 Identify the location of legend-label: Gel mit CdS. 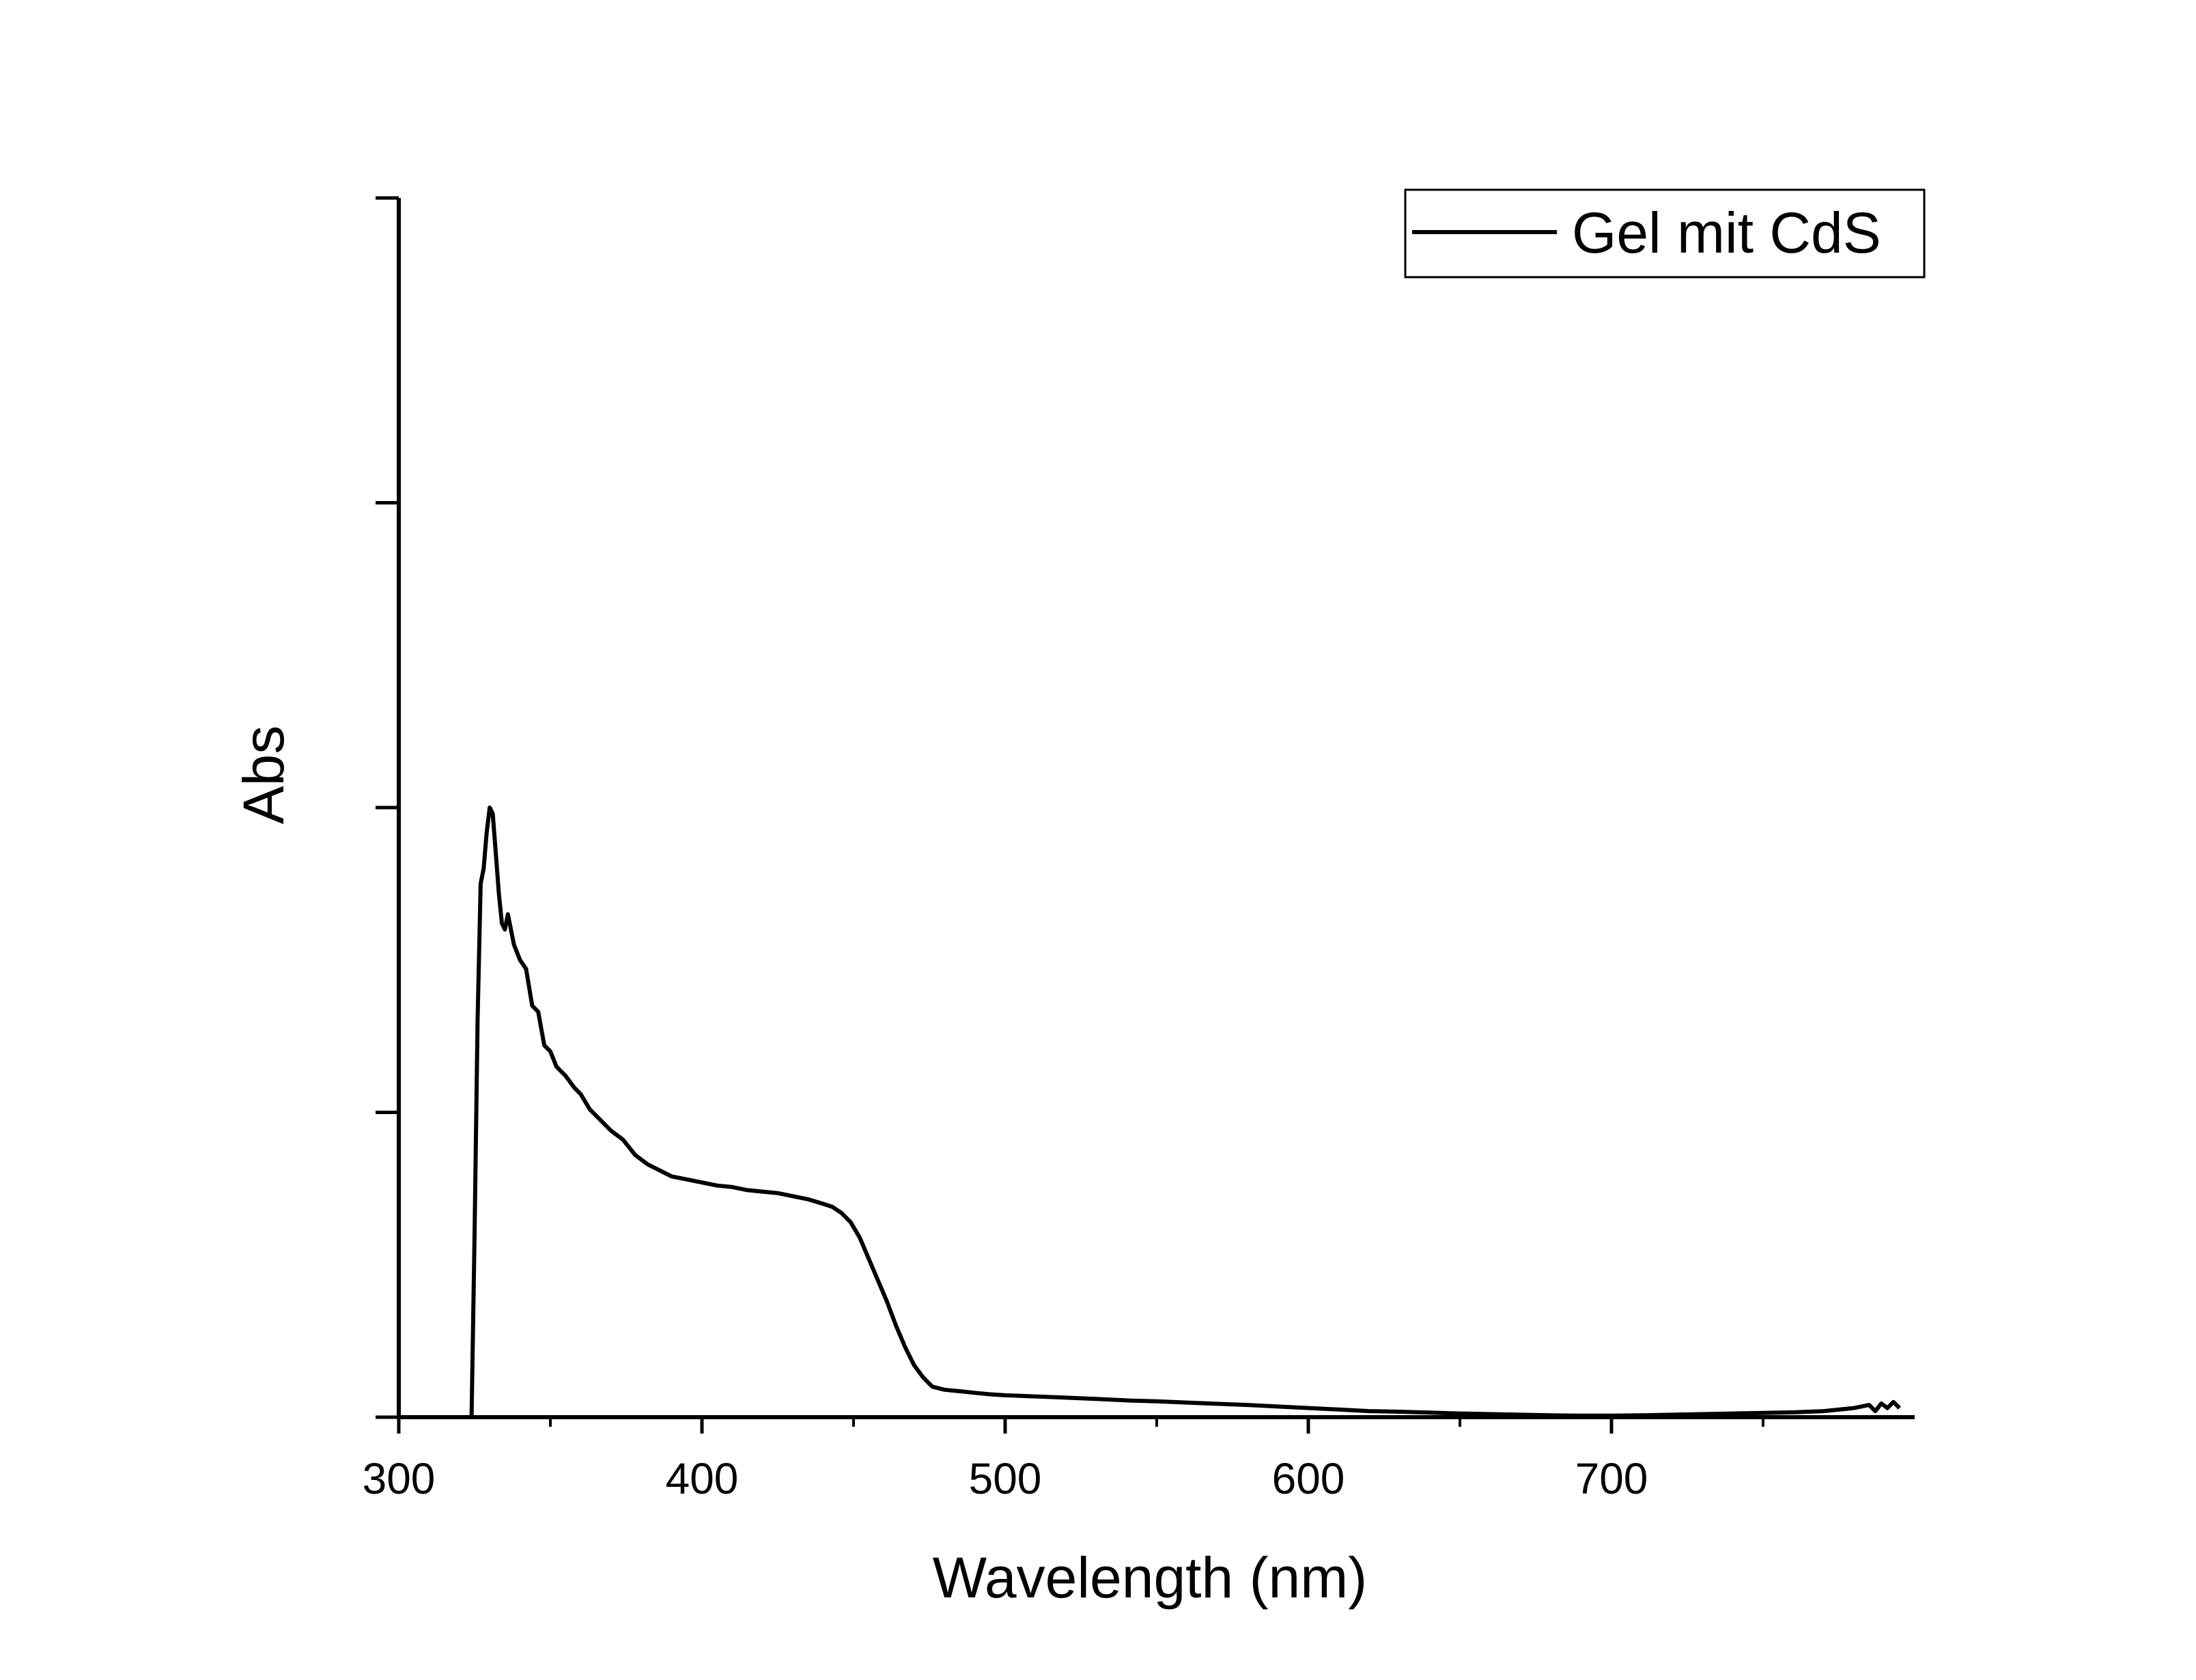
(1726, 233).